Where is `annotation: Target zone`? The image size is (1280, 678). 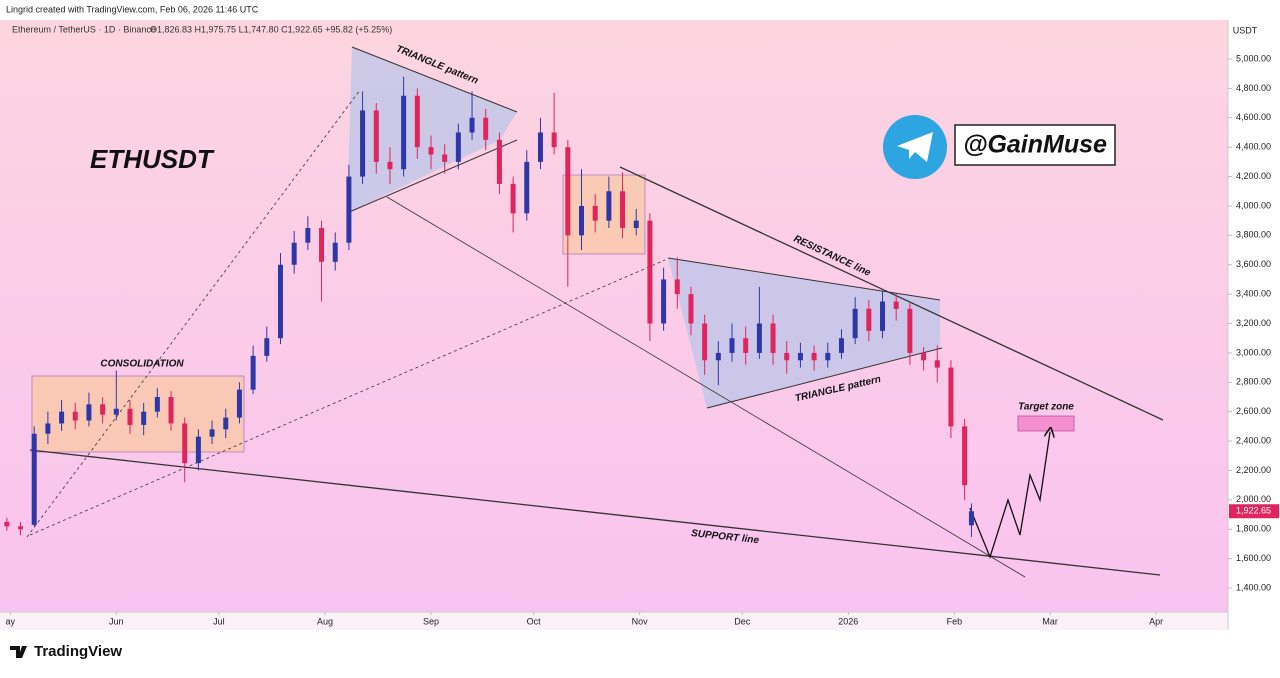 annotation: Target zone is located at coordinates (1046, 407).